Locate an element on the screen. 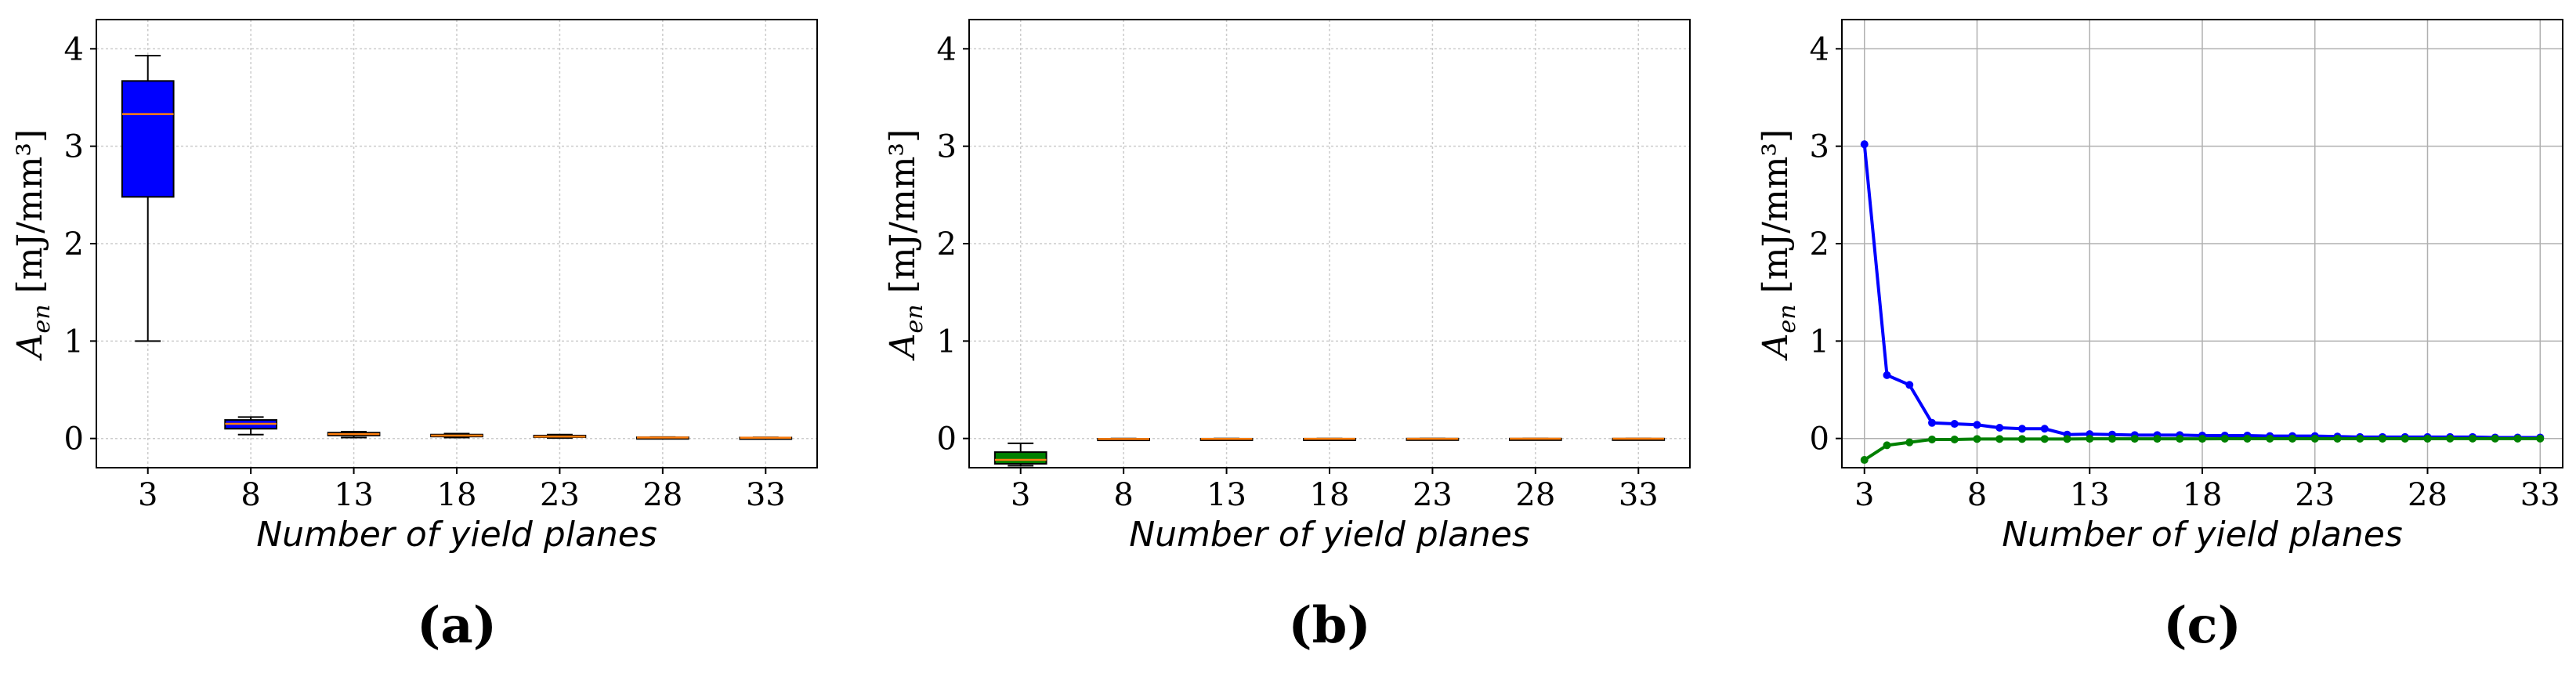 This screenshot has width=2576, height=680. x-tick-label: 8 is located at coordinates (251, 495).